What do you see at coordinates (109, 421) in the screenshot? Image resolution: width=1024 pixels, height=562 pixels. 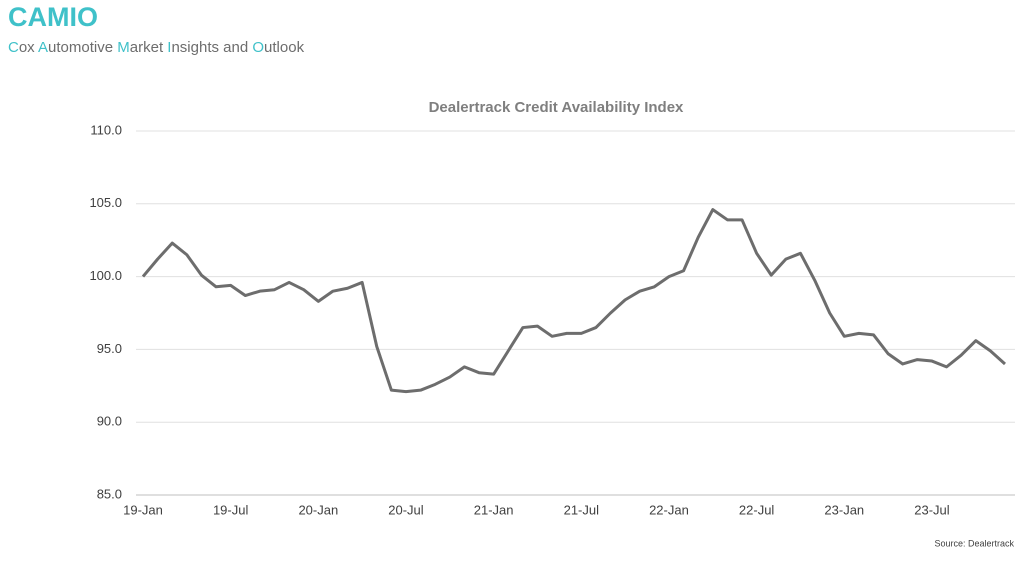 I see `y-tick-label: 90.0` at bounding box center [109, 421].